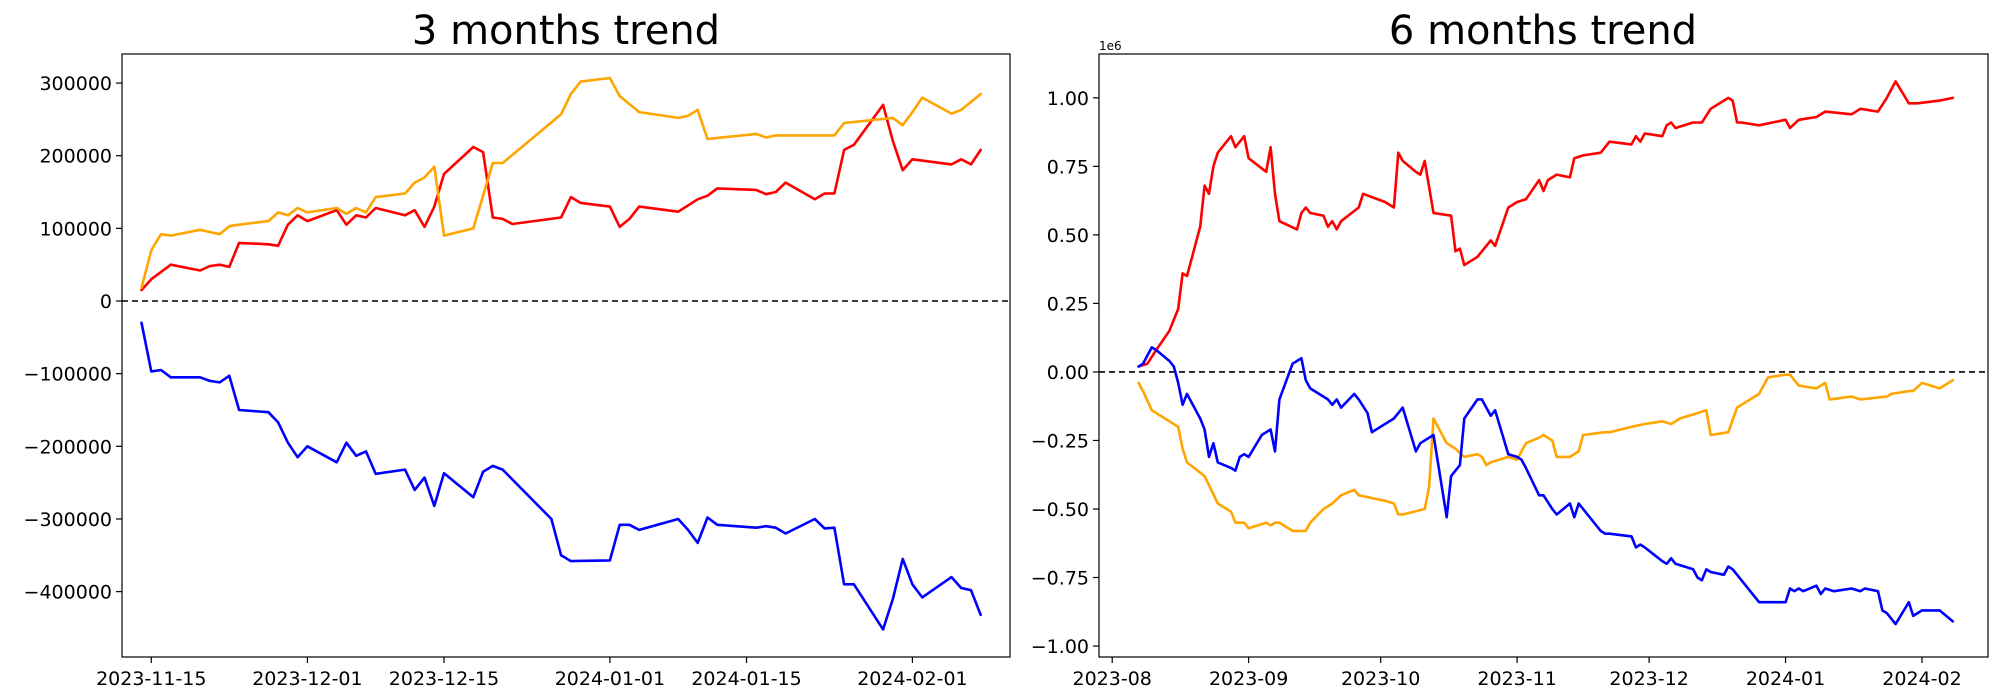  Describe the element at coordinates (1112, 679) in the screenshot. I see `x-tick-label: 2023-08` at that location.